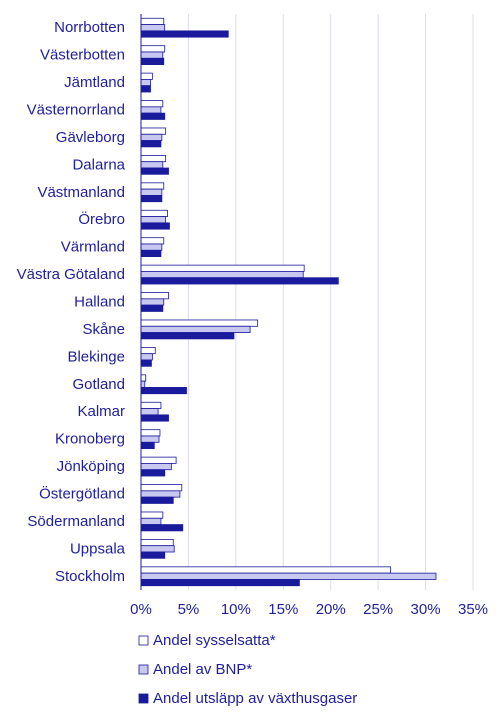  Describe the element at coordinates (309, 609) in the screenshot. I see `x-tick-labels: 0% 5% 10% 15% 20% 25% 30% 35%` at that location.